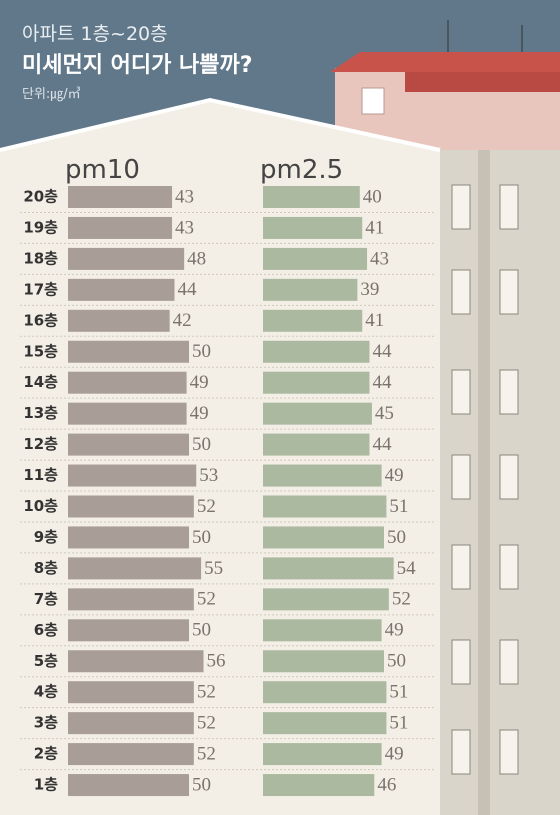 Image resolution: width=560 pixels, height=815 pixels. What do you see at coordinates (482, 82) in the screenshot?
I see `tower-roof2` at bounding box center [482, 82].